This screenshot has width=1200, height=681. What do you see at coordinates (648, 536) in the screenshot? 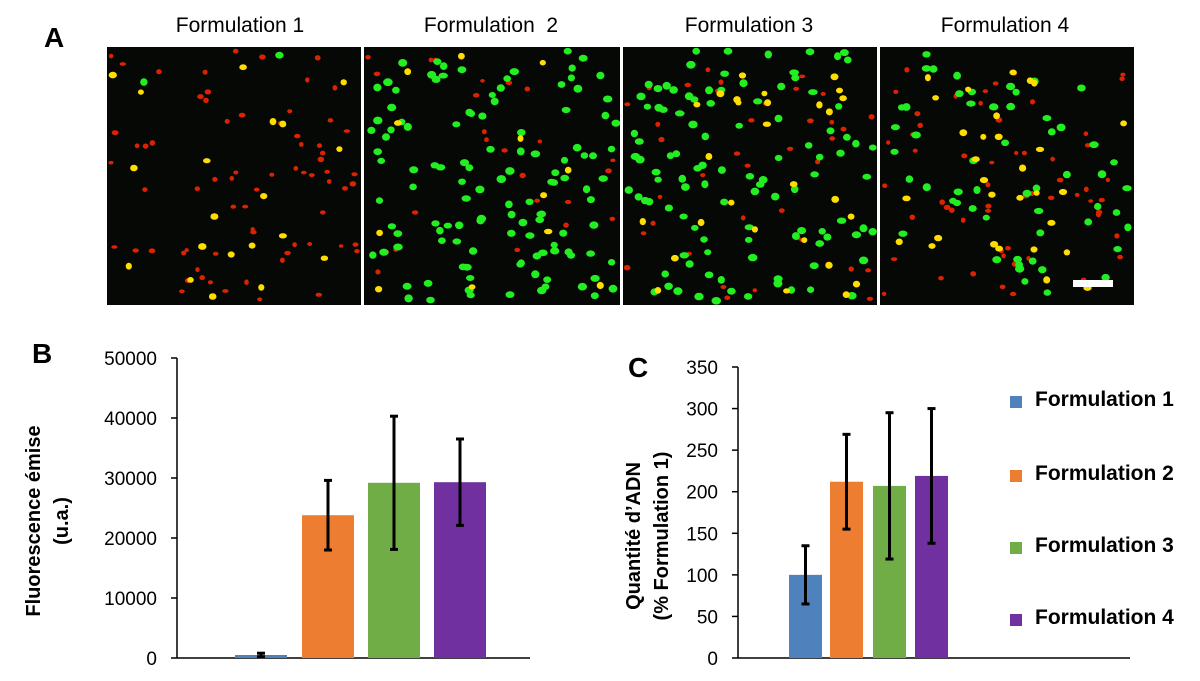
I see `y-axis-label: Quantité d’ADN (% Formulation 1)` at bounding box center [648, 536].